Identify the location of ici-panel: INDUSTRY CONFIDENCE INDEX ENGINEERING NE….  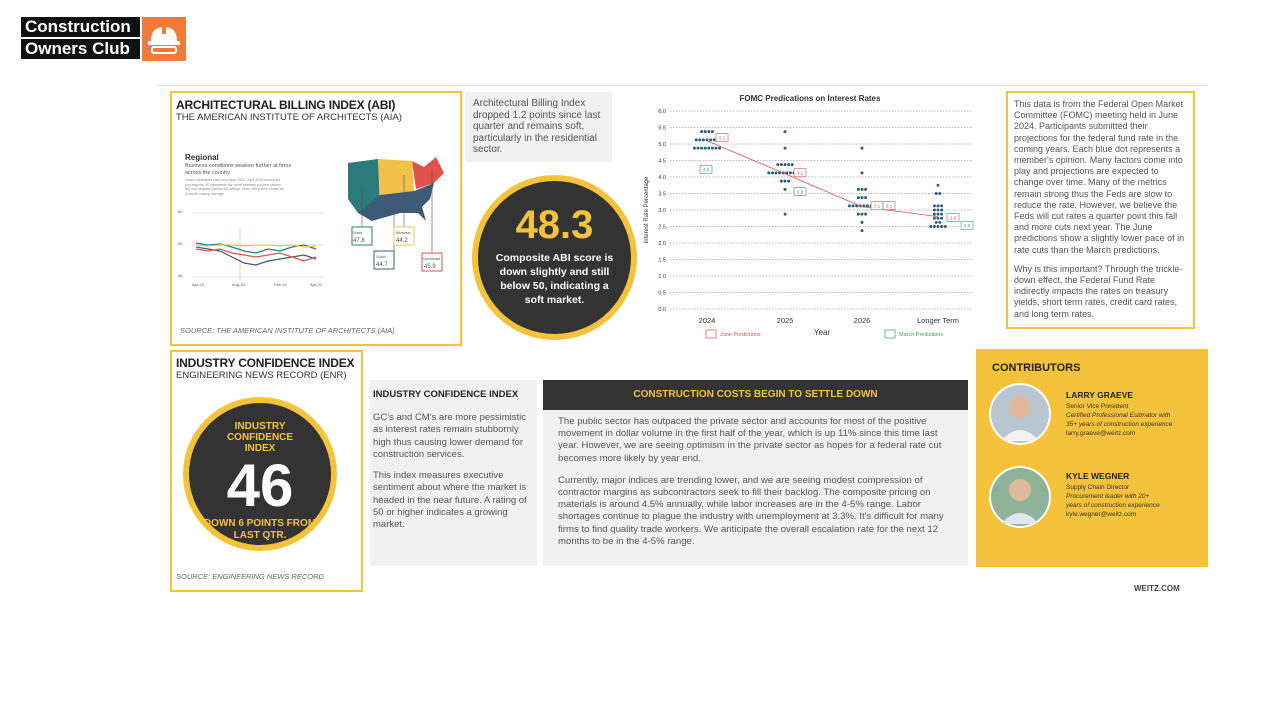
(266, 471).